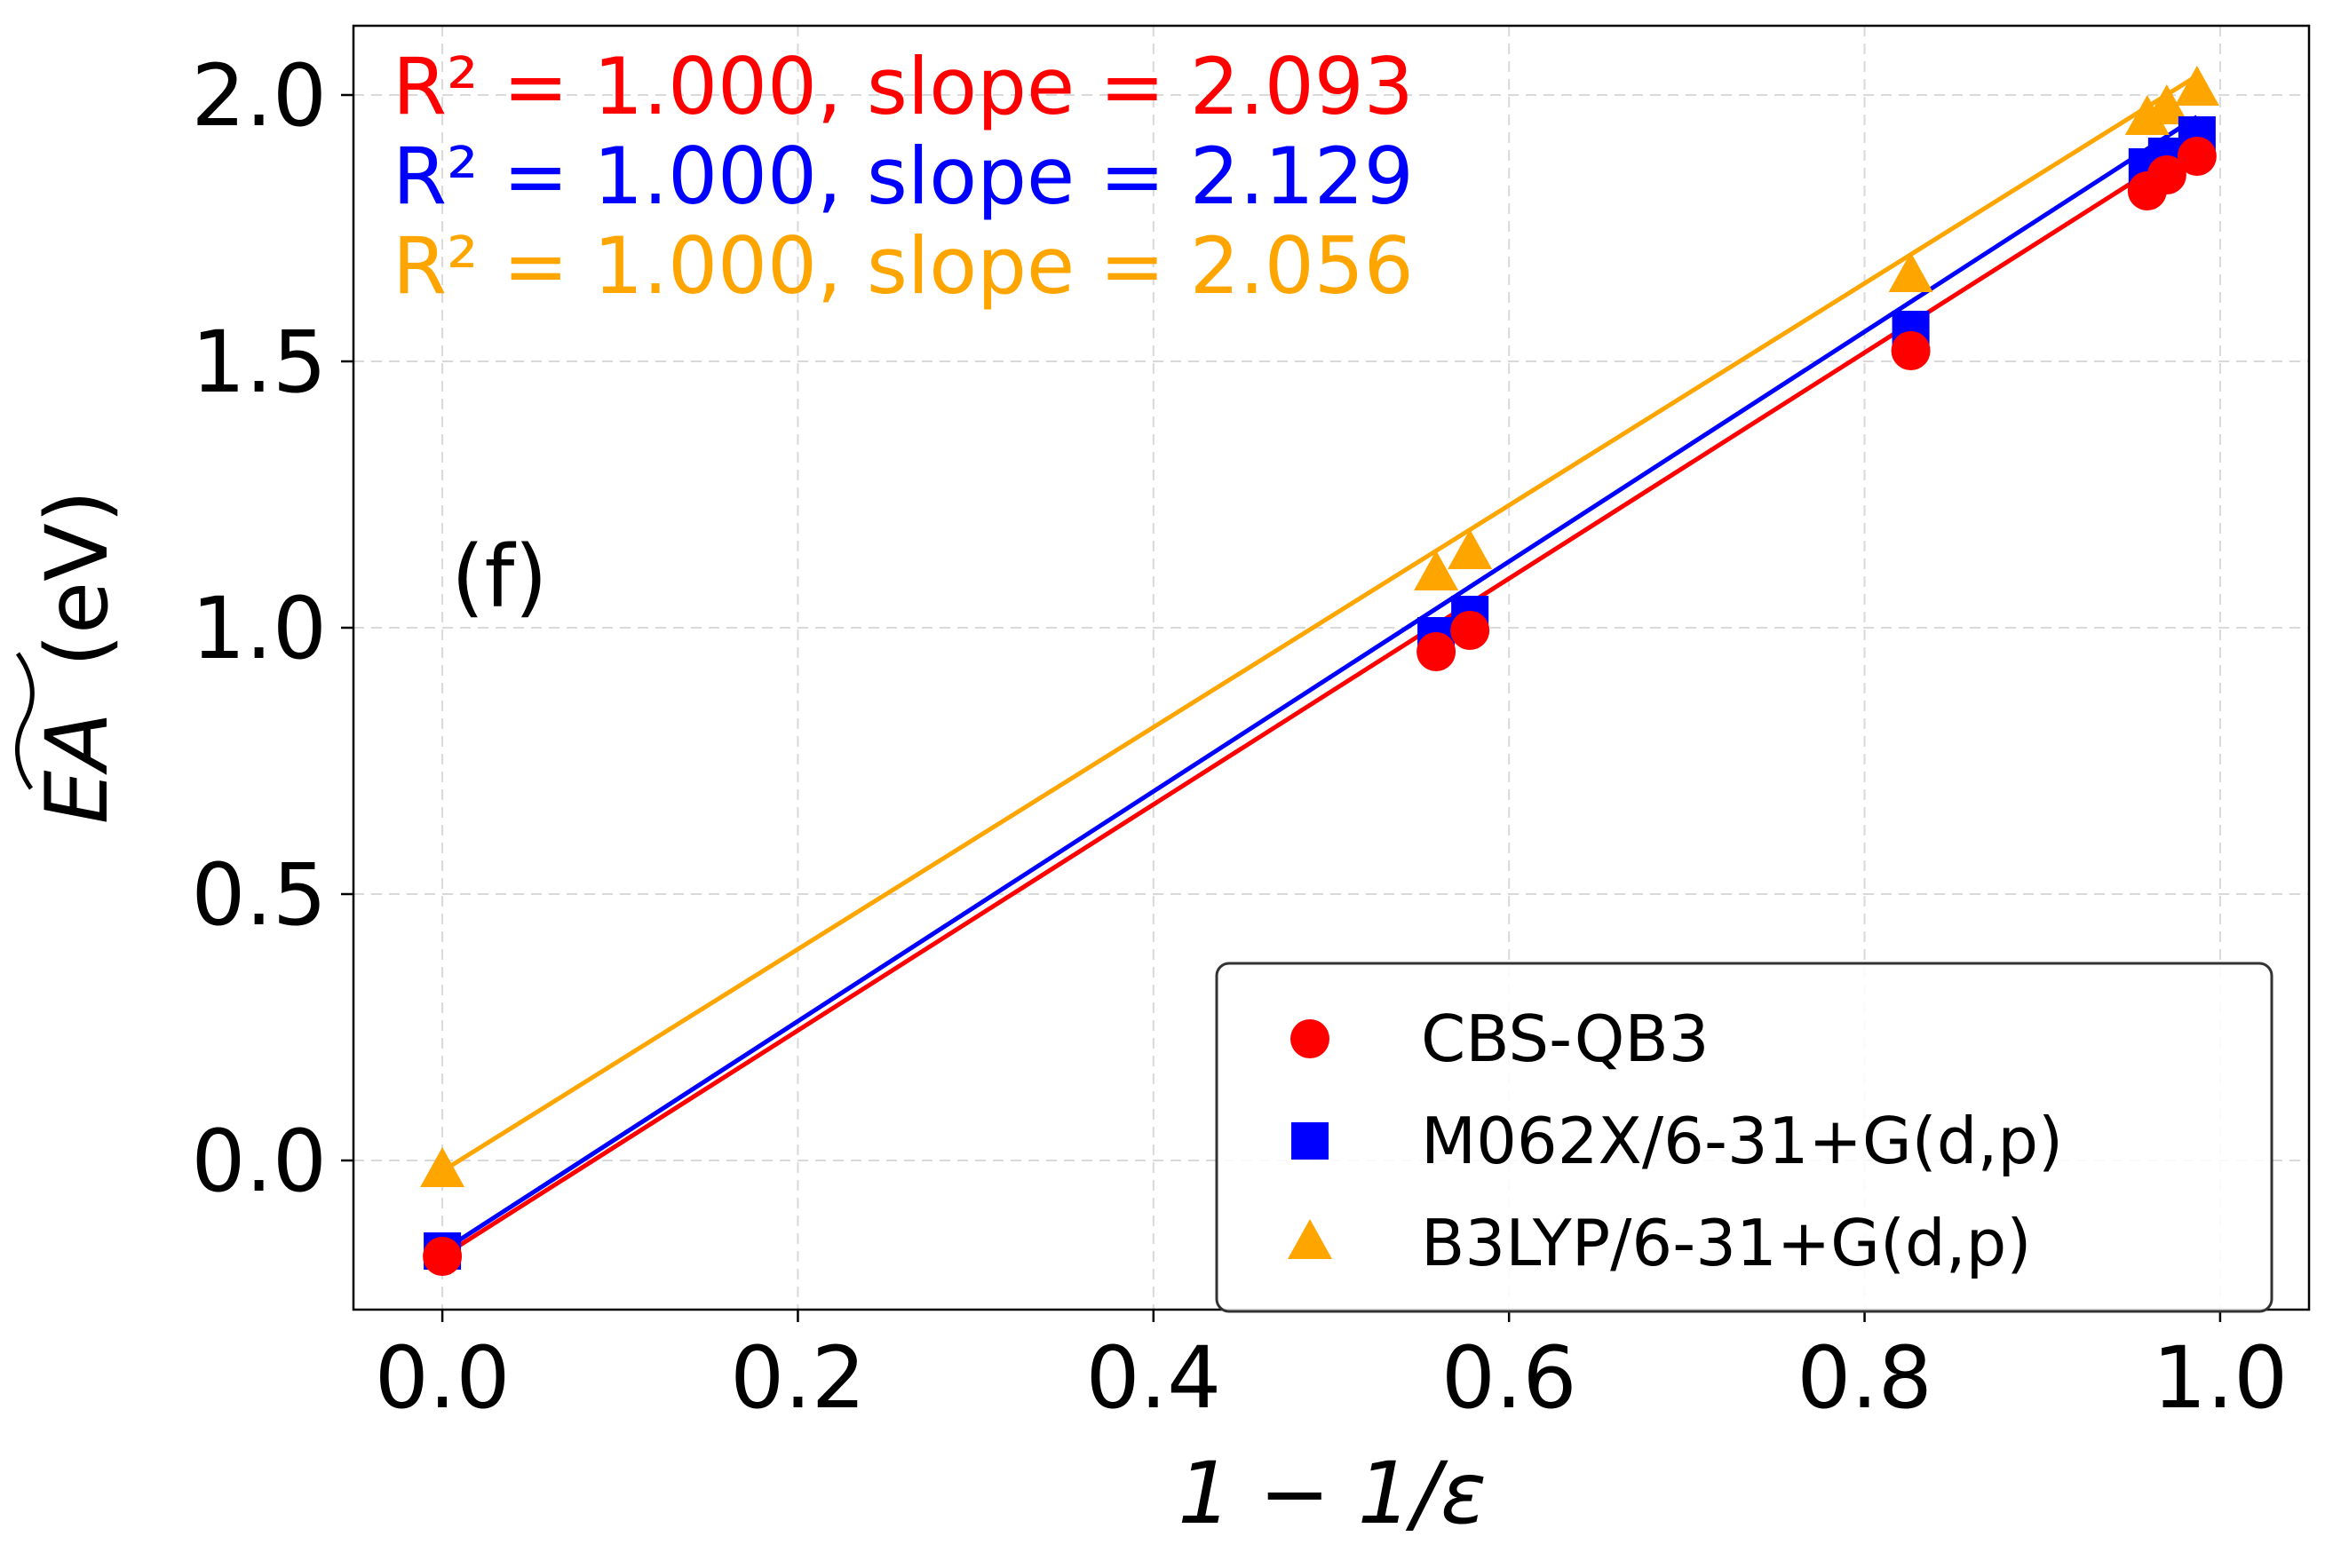 The image size is (2325, 1568). Describe the element at coordinates (259, 362) in the screenshot. I see `y-tick-label: 1.5` at that location.